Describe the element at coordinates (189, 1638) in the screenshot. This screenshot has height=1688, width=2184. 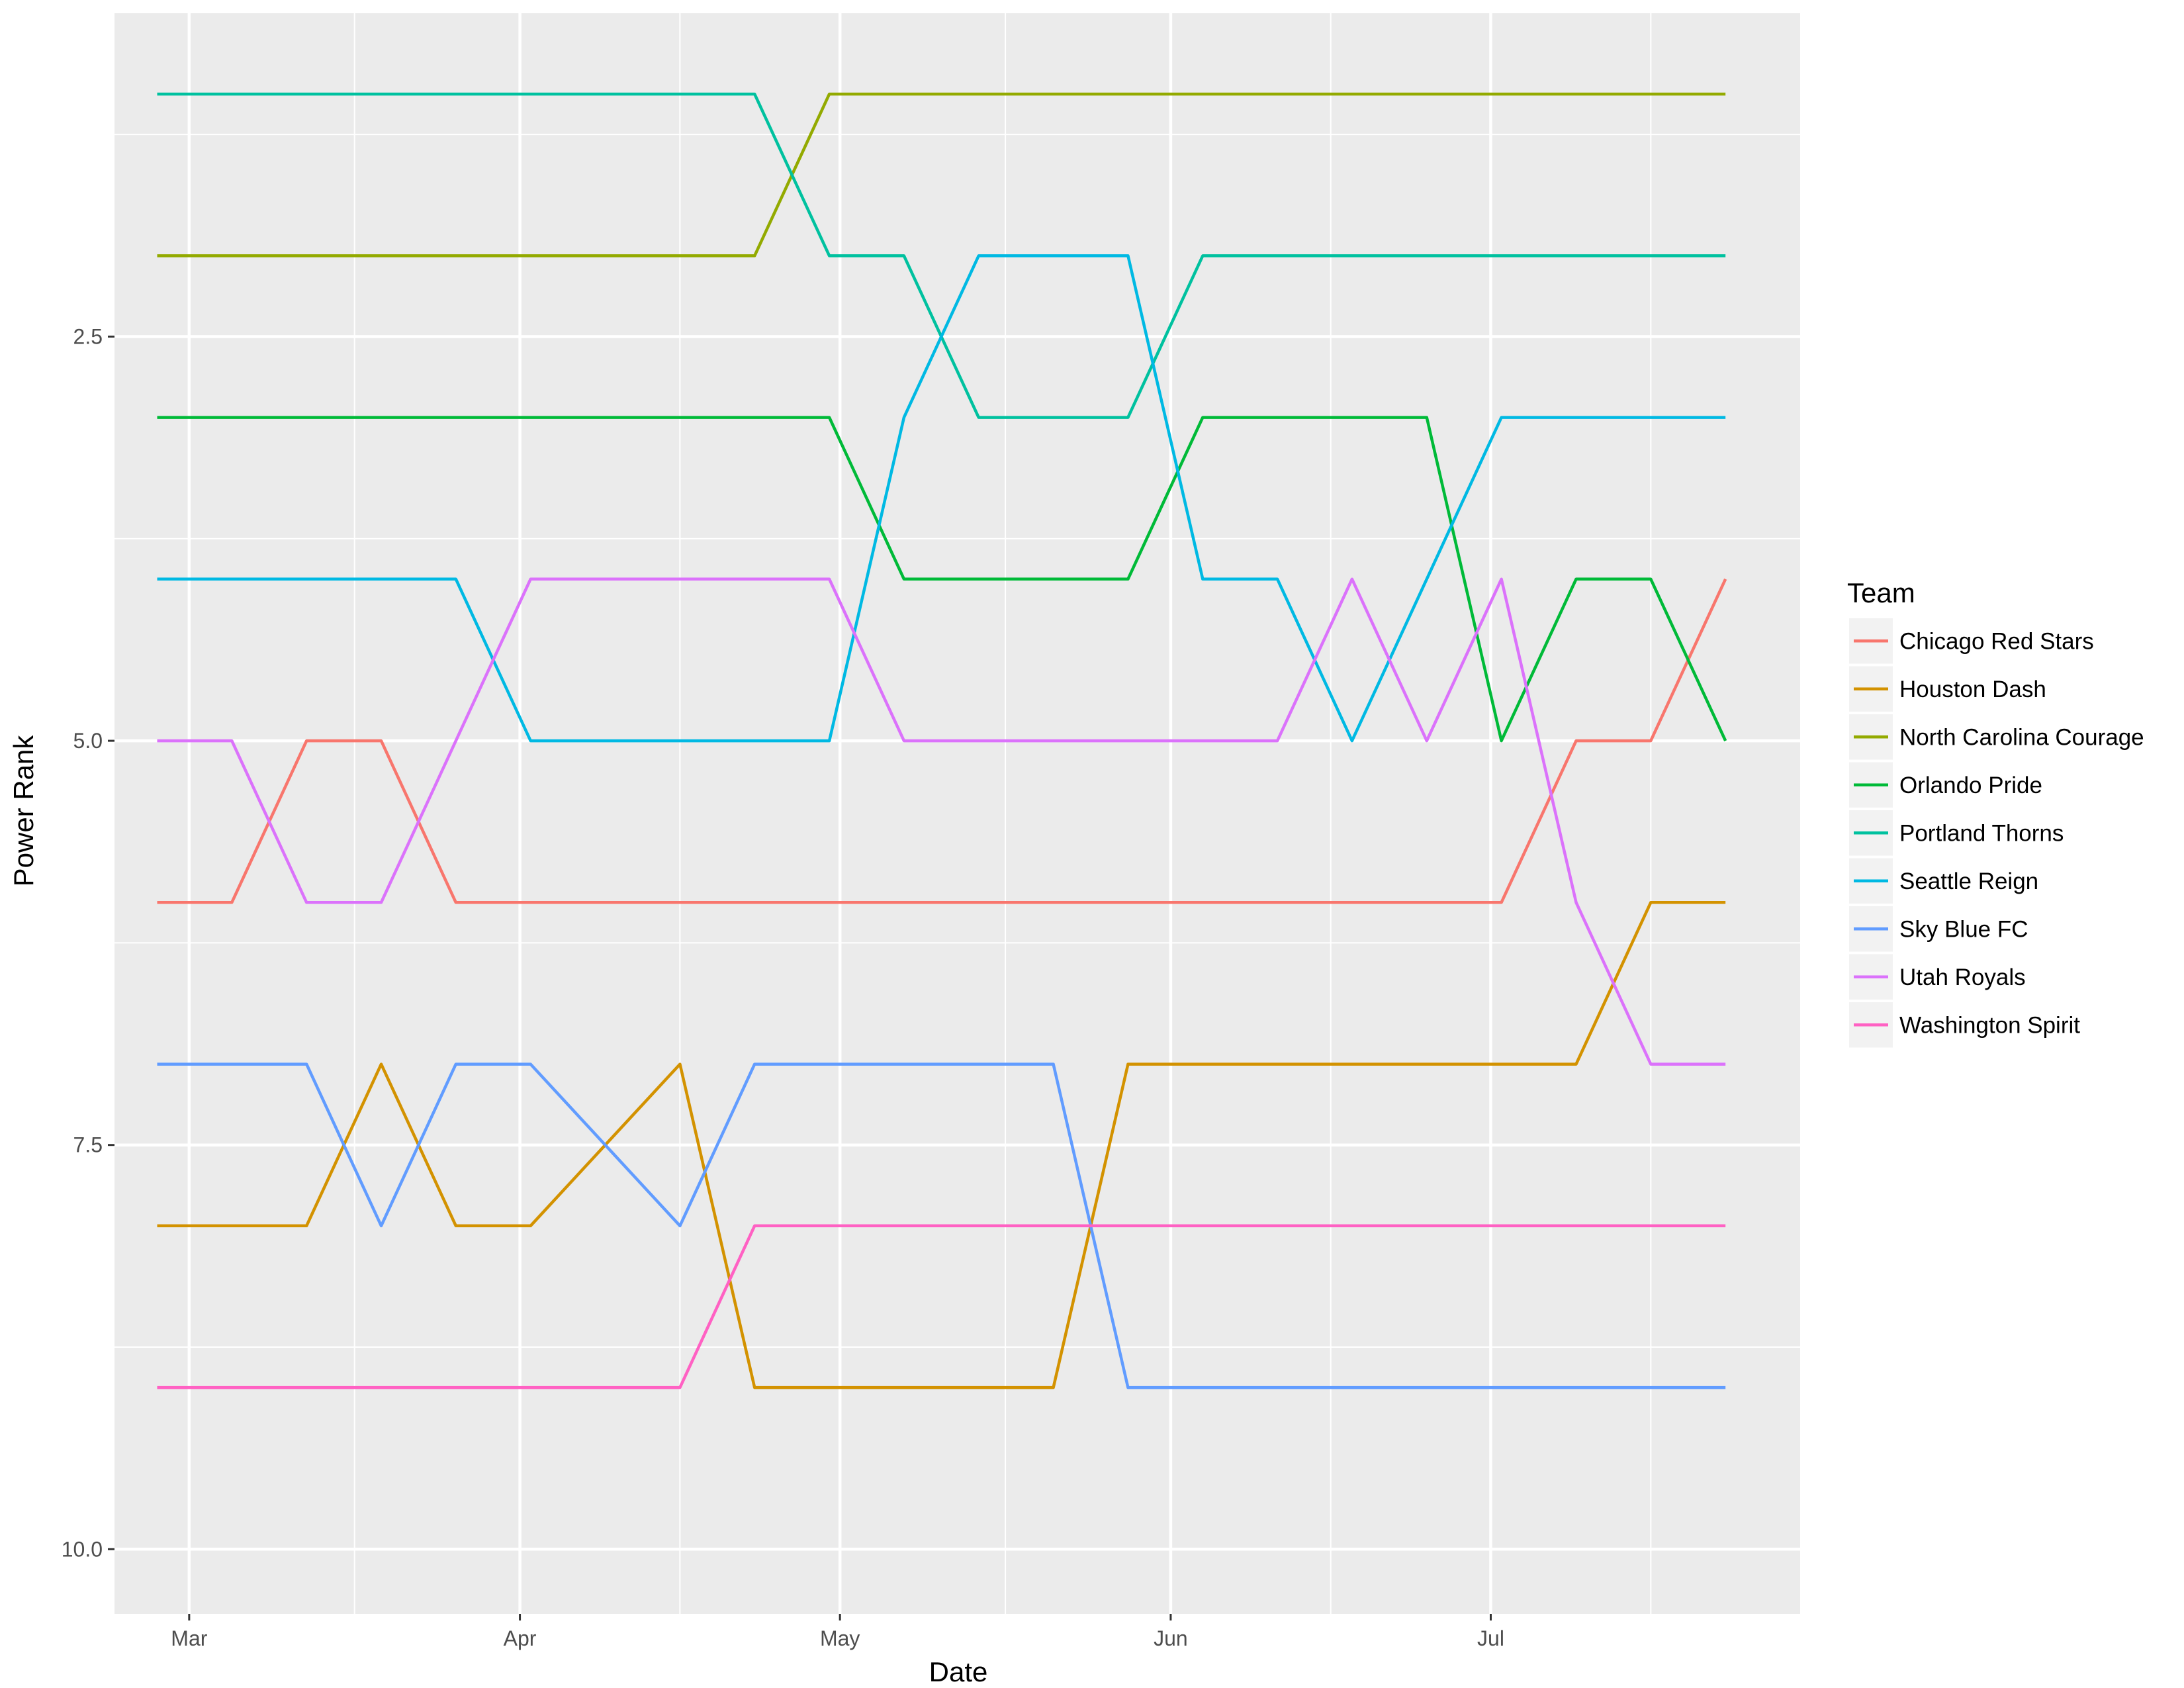
I see `x-tick-label: Mar` at that location.